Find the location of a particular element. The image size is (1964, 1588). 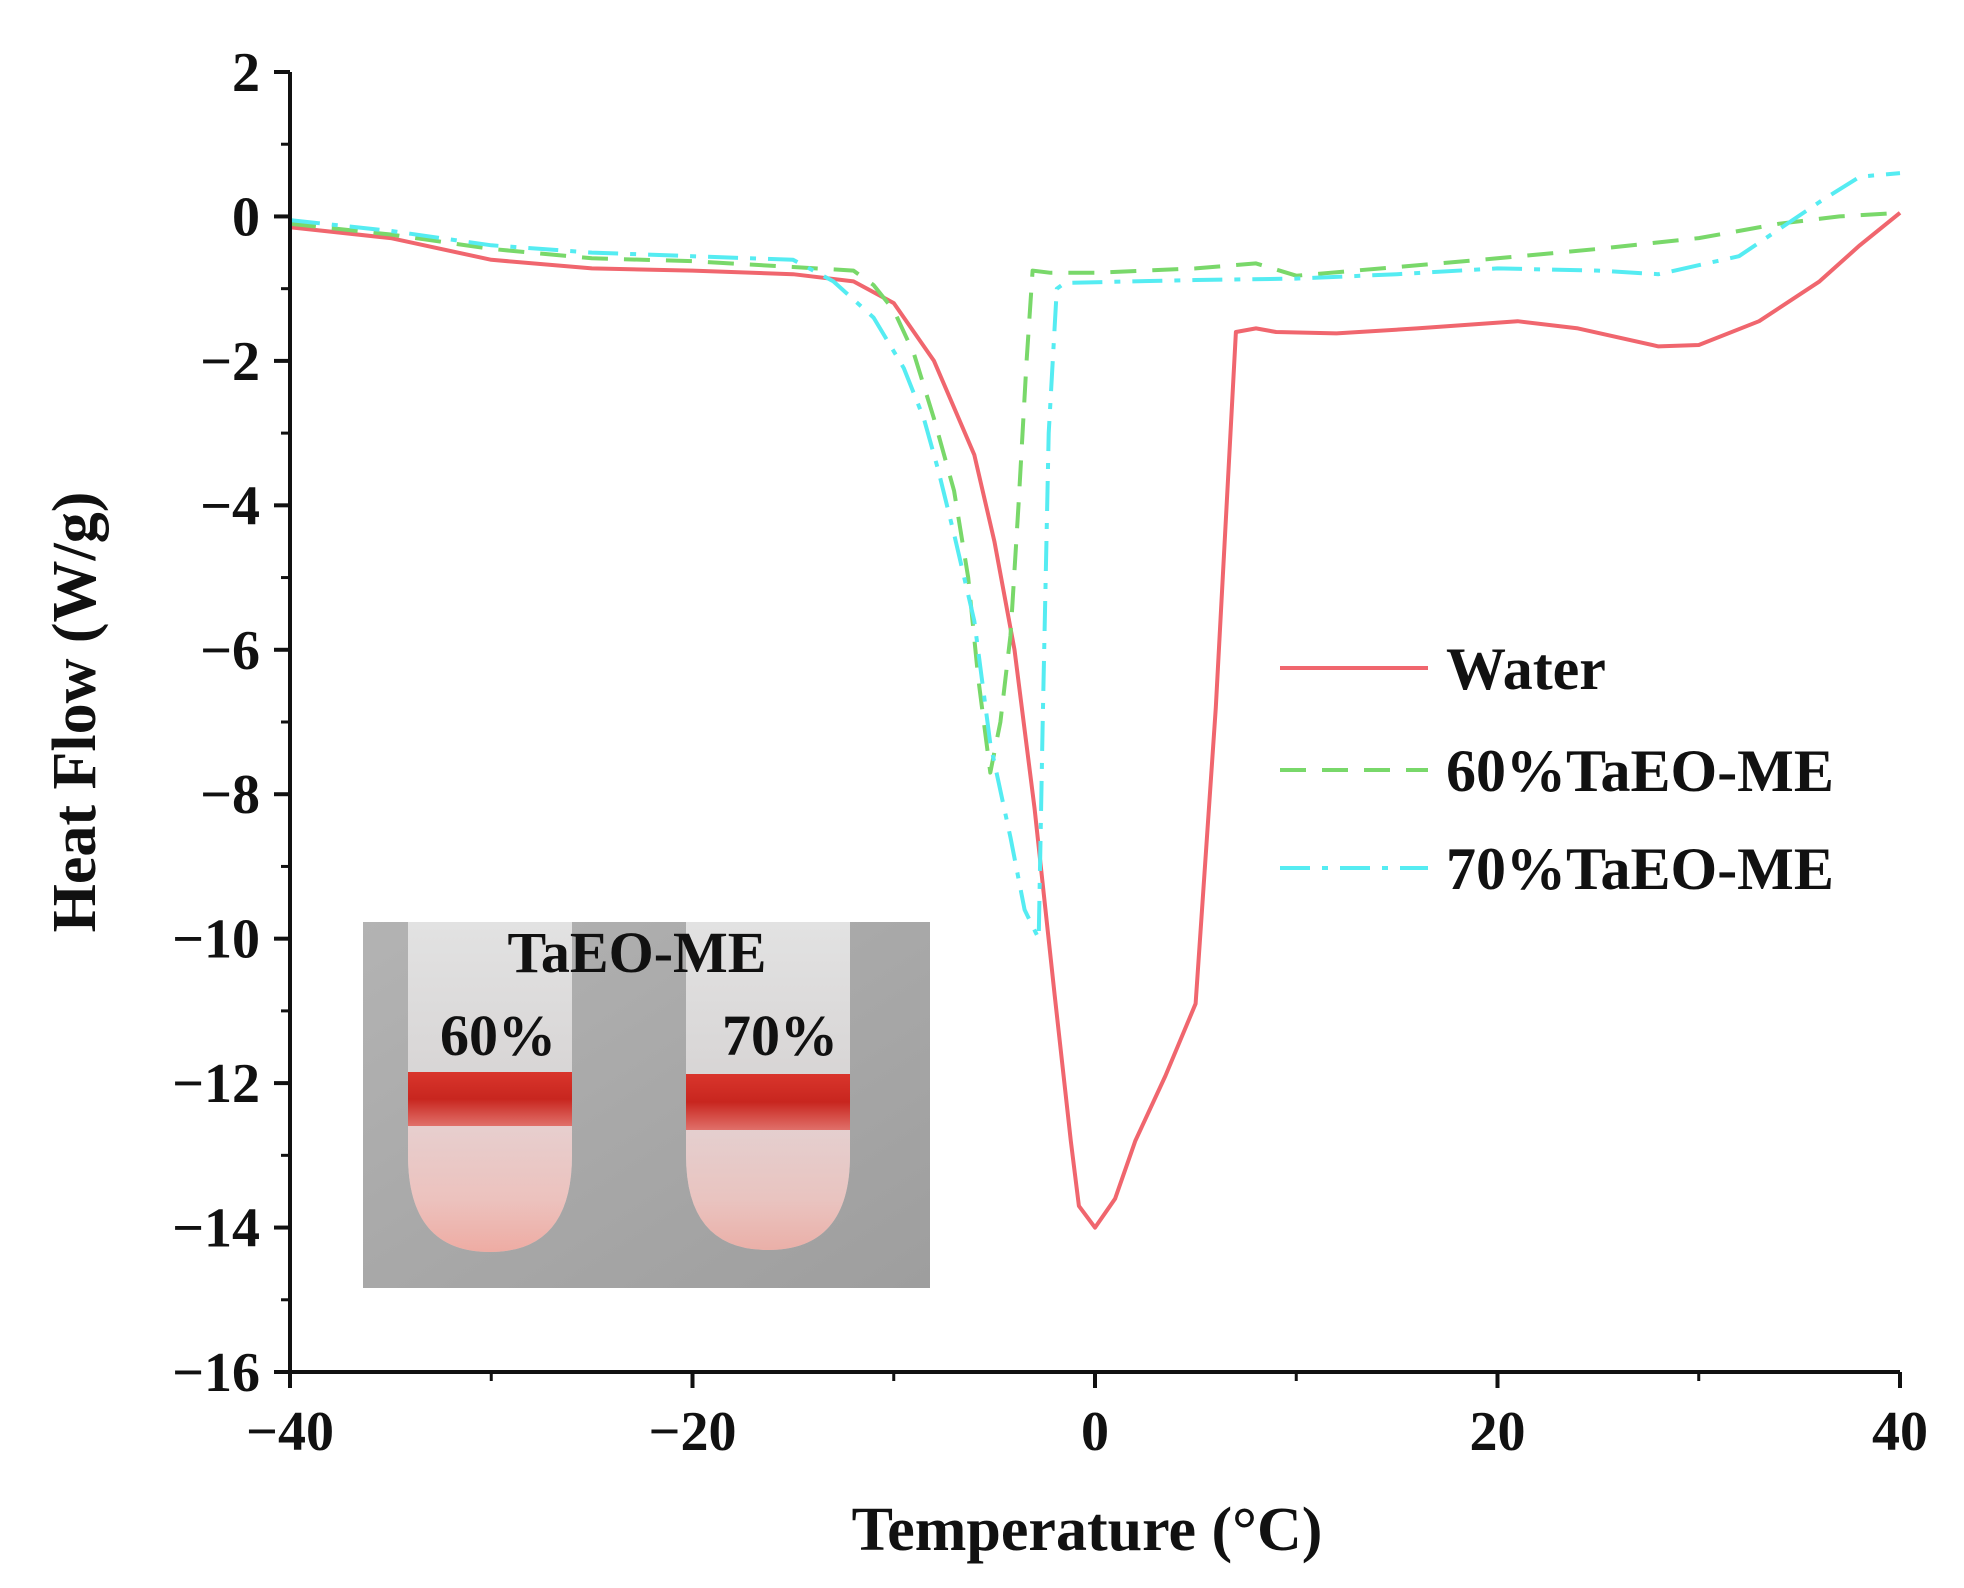

legend-label-water: Water is located at coordinates (1526, 669).